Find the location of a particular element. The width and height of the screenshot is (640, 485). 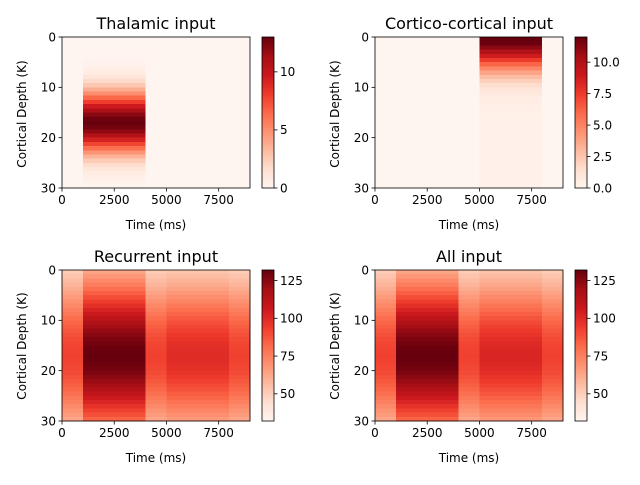

y-tick-label: 0 is located at coordinates (365, 37).